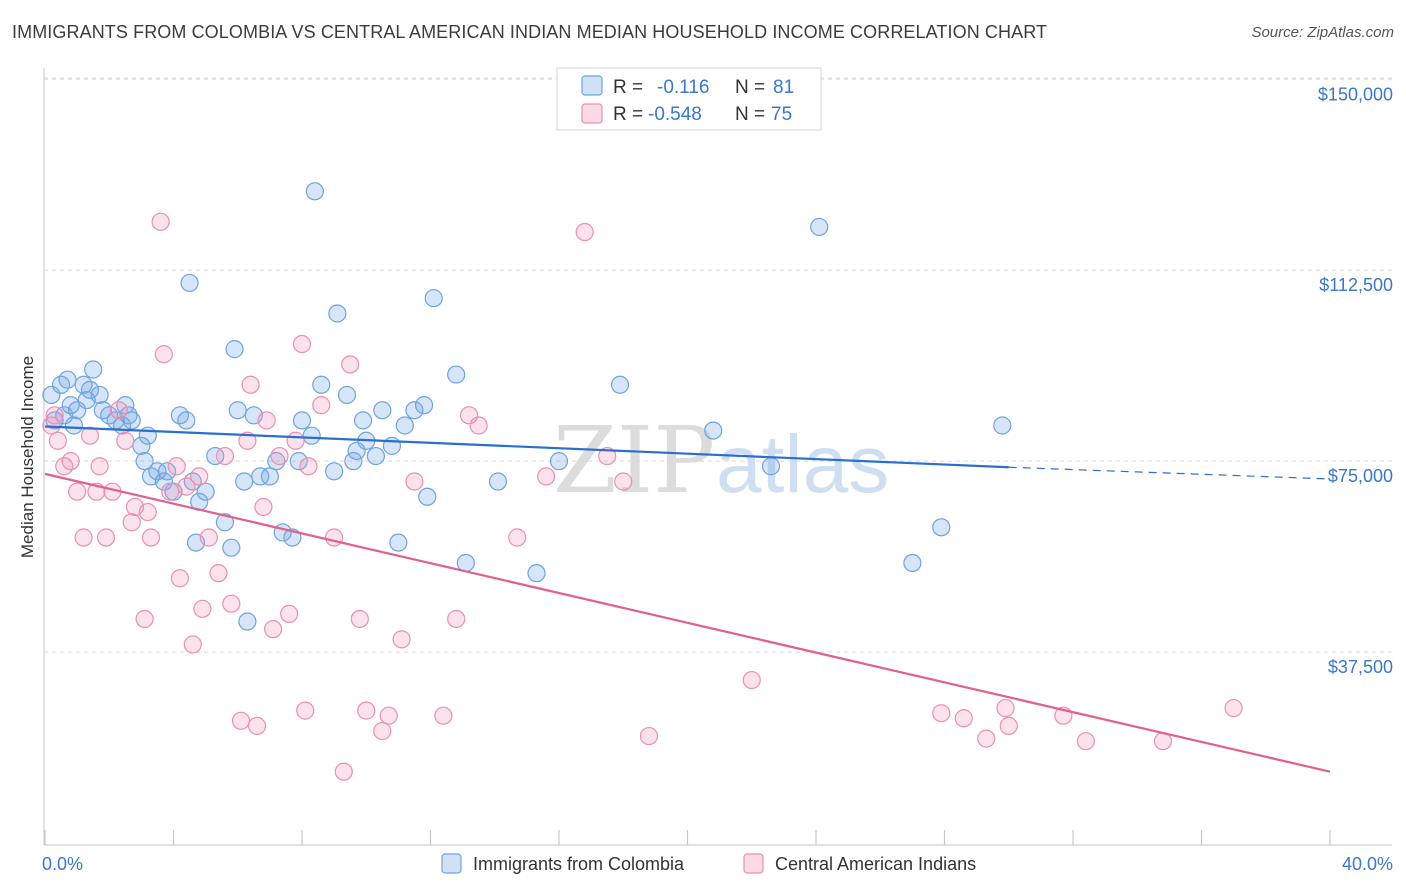 The width and height of the screenshot is (1406, 892). What do you see at coordinates (1355, 94) in the screenshot?
I see `y-tick-label: $150,000` at bounding box center [1355, 94].